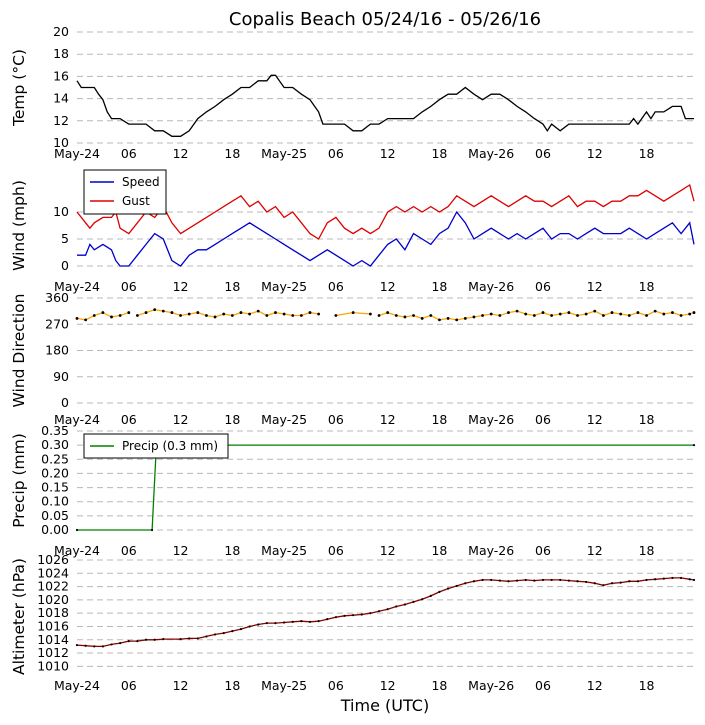 This screenshot has width=705, height=725. What do you see at coordinates (284, 286) in the screenshot?
I see `x-tick-label: May-25` at bounding box center [284, 286].